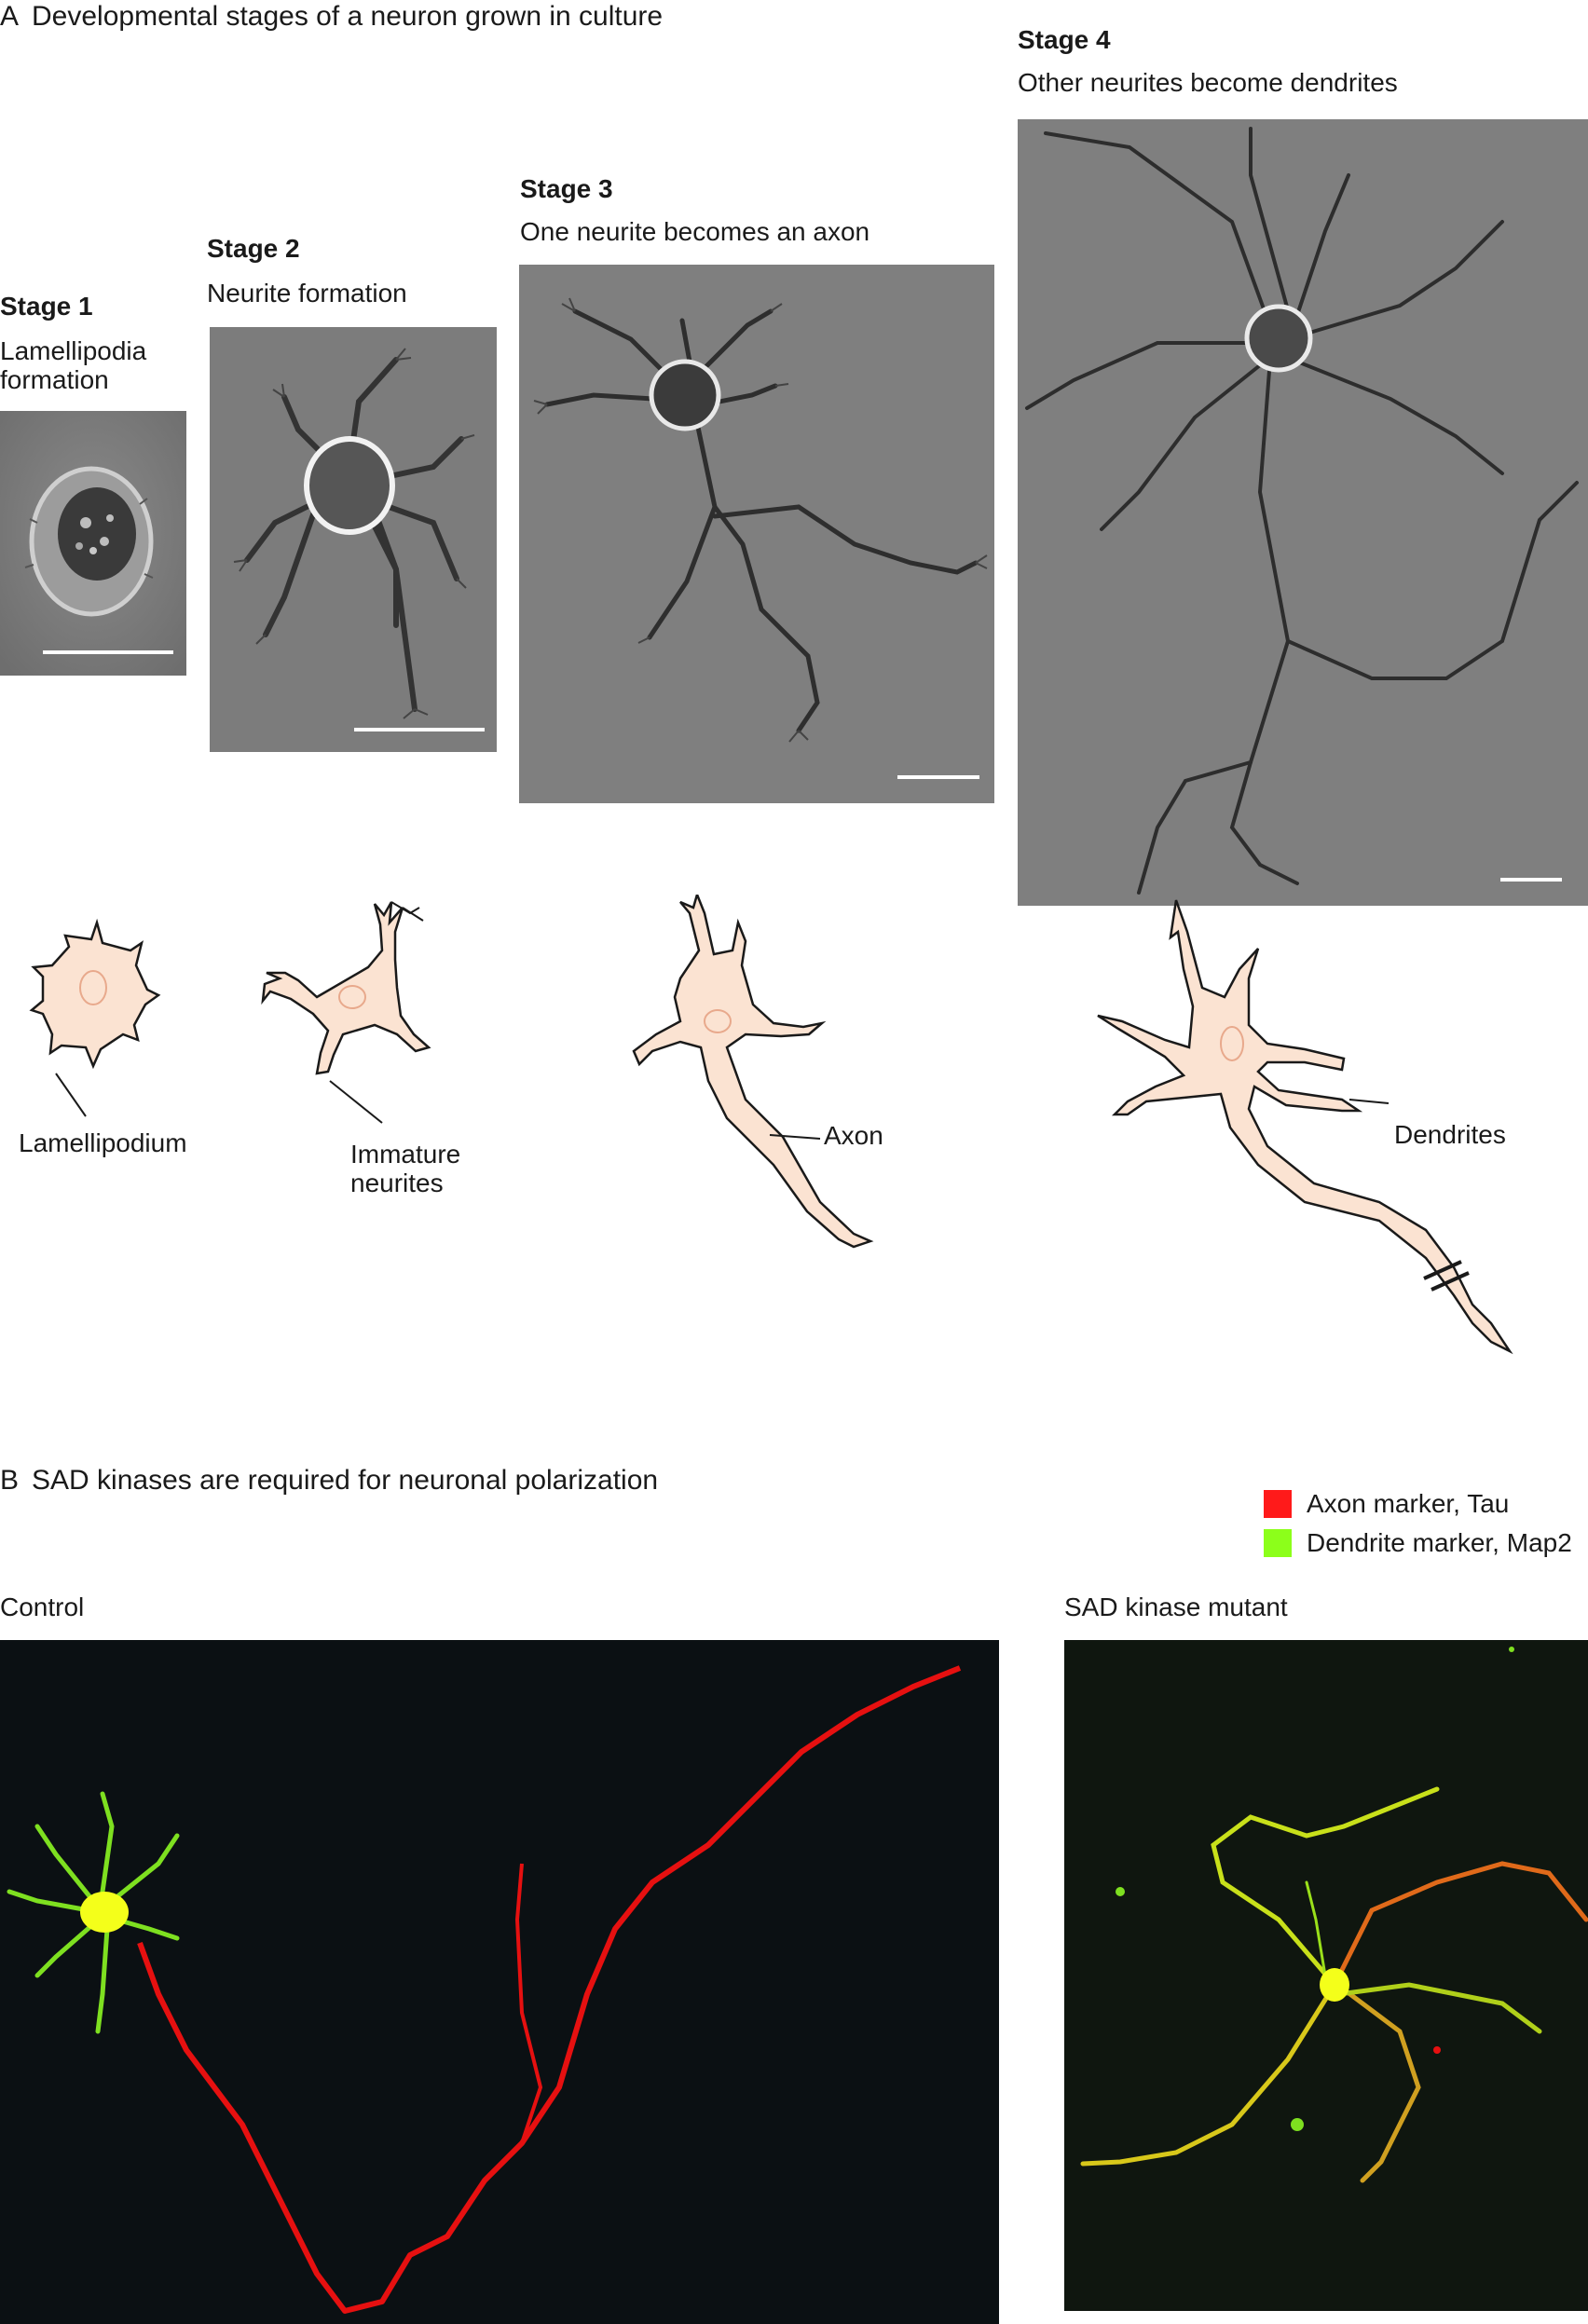 Image resolution: width=1588 pixels, height=2324 pixels. What do you see at coordinates (1176, 1607) in the screenshot?
I see `mutant-label: SAD kinase mutant` at bounding box center [1176, 1607].